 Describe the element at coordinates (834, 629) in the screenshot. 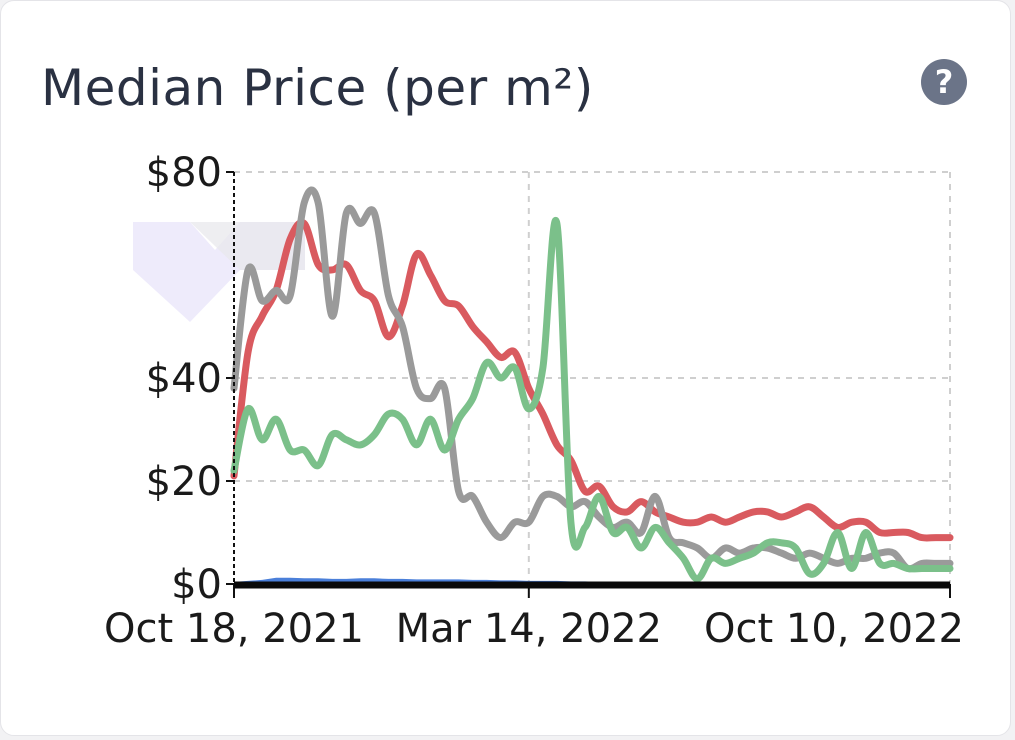

I see `x-tick-label: Oct 10, 2022` at that location.